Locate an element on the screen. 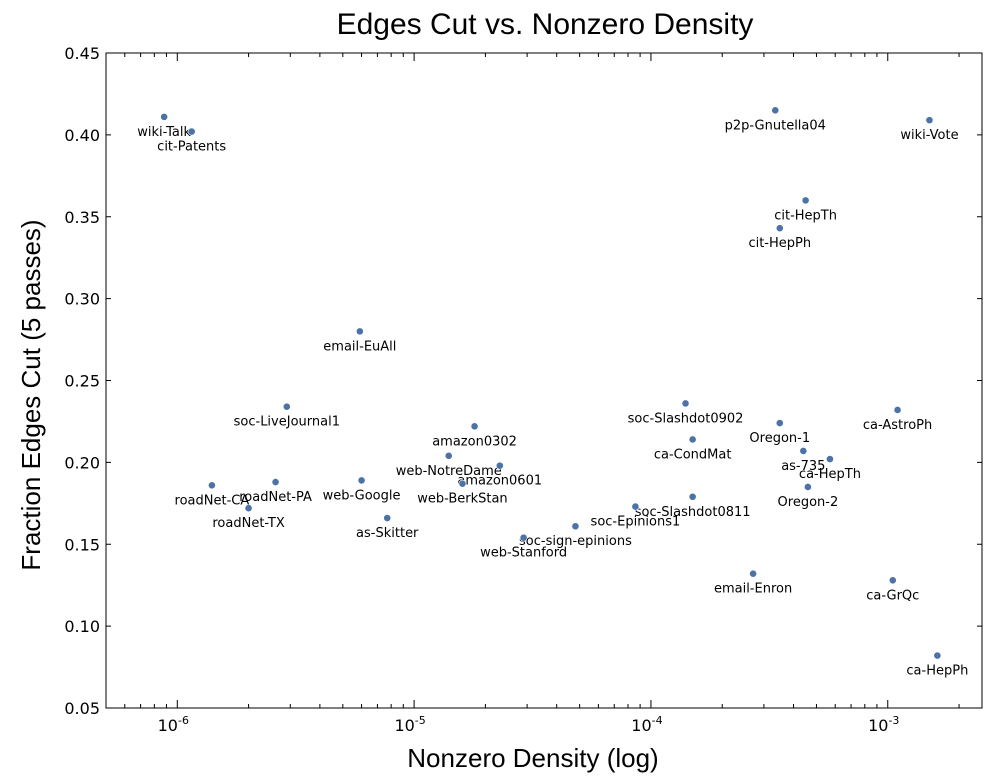  y-tick-label: 0.30 is located at coordinates (82, 299).